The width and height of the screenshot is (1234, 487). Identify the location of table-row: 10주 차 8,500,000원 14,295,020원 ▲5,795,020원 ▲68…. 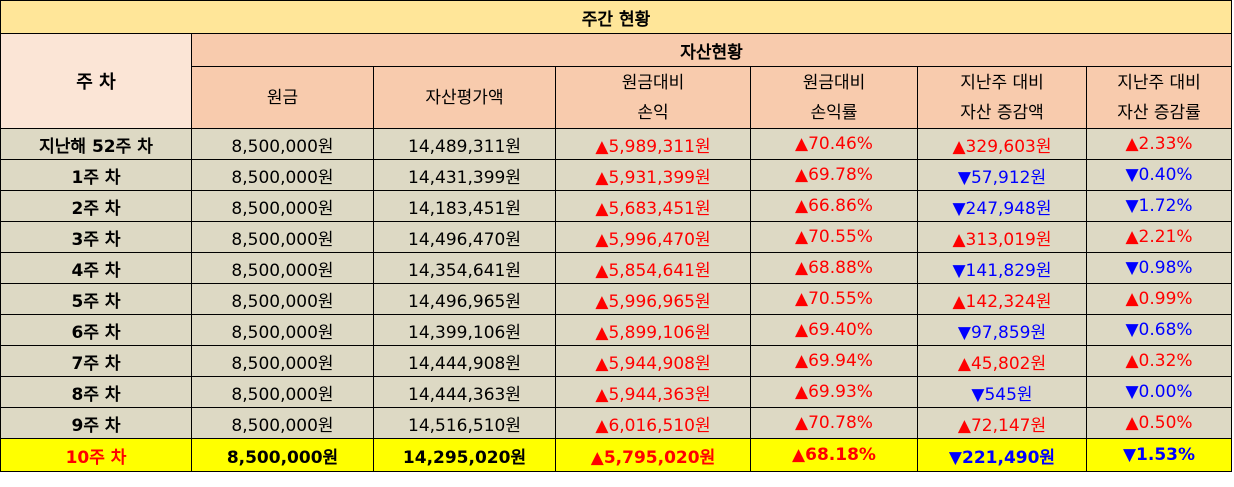
(616, 455).